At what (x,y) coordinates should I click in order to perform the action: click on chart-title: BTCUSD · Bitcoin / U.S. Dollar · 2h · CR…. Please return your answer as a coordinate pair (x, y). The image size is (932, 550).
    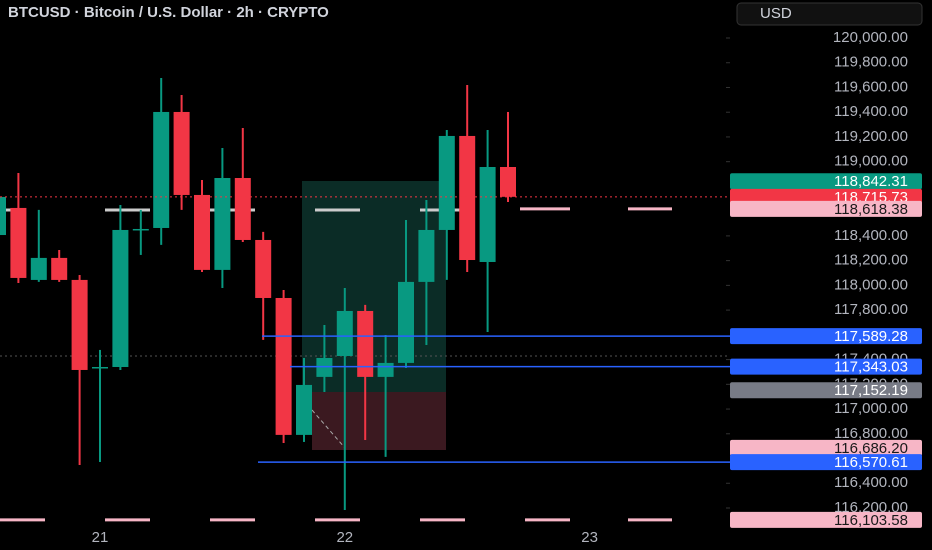
    Looking at the image, I should click on (168, 12).